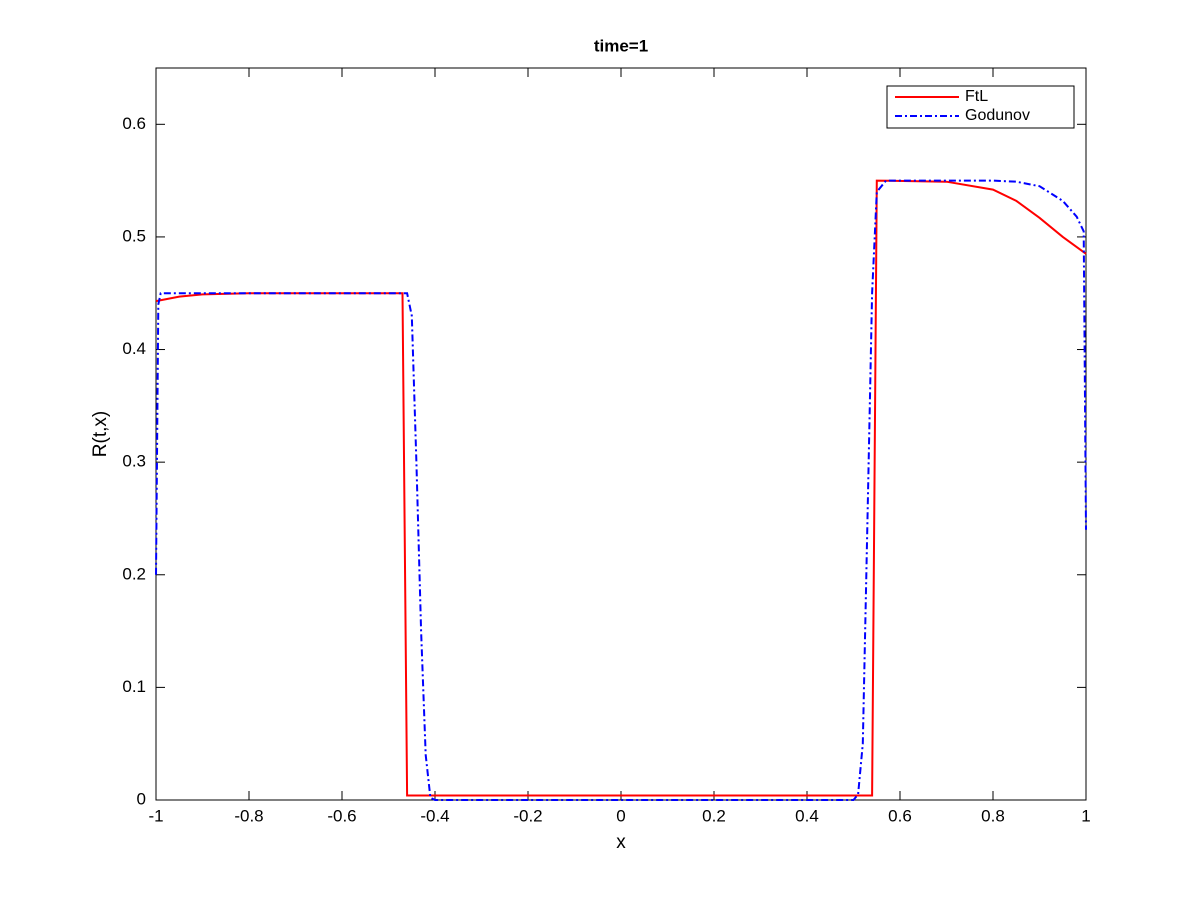  I want to click on legend-label: FtL, so click(976, 96).